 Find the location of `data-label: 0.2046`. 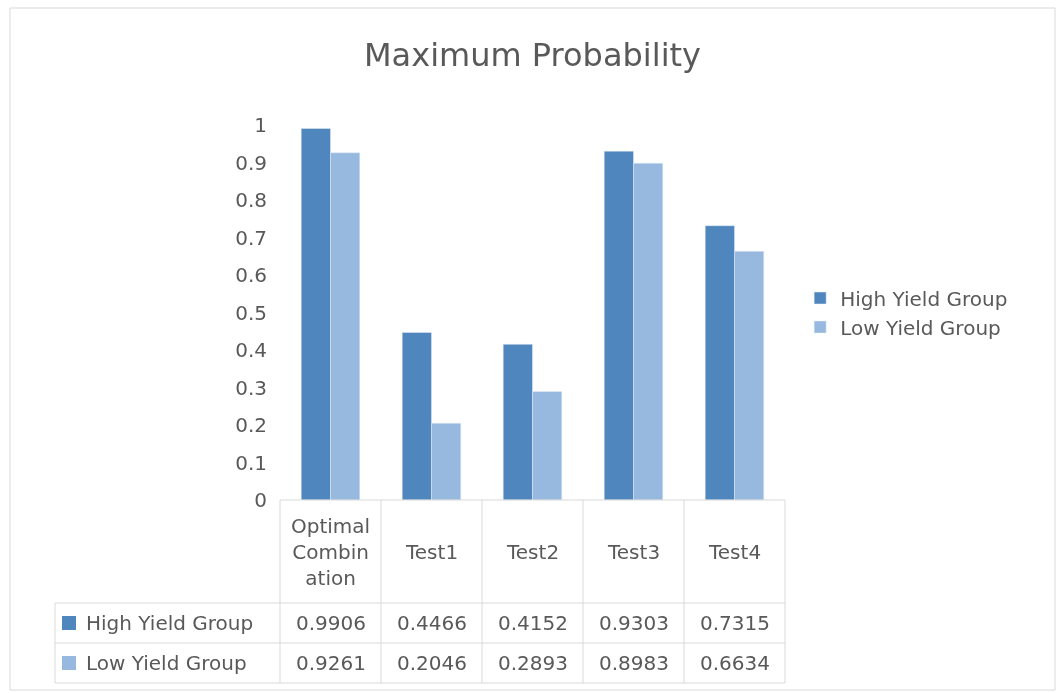

data-label: 0.2046 is located at coordinates (432, 663).